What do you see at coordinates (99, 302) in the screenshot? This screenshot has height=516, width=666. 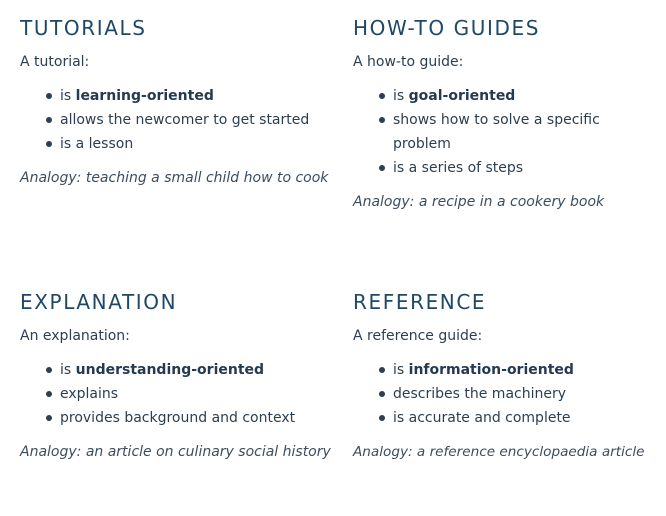 I see `explanation-title: EXPLANATION` at bounding box center [99, 302].